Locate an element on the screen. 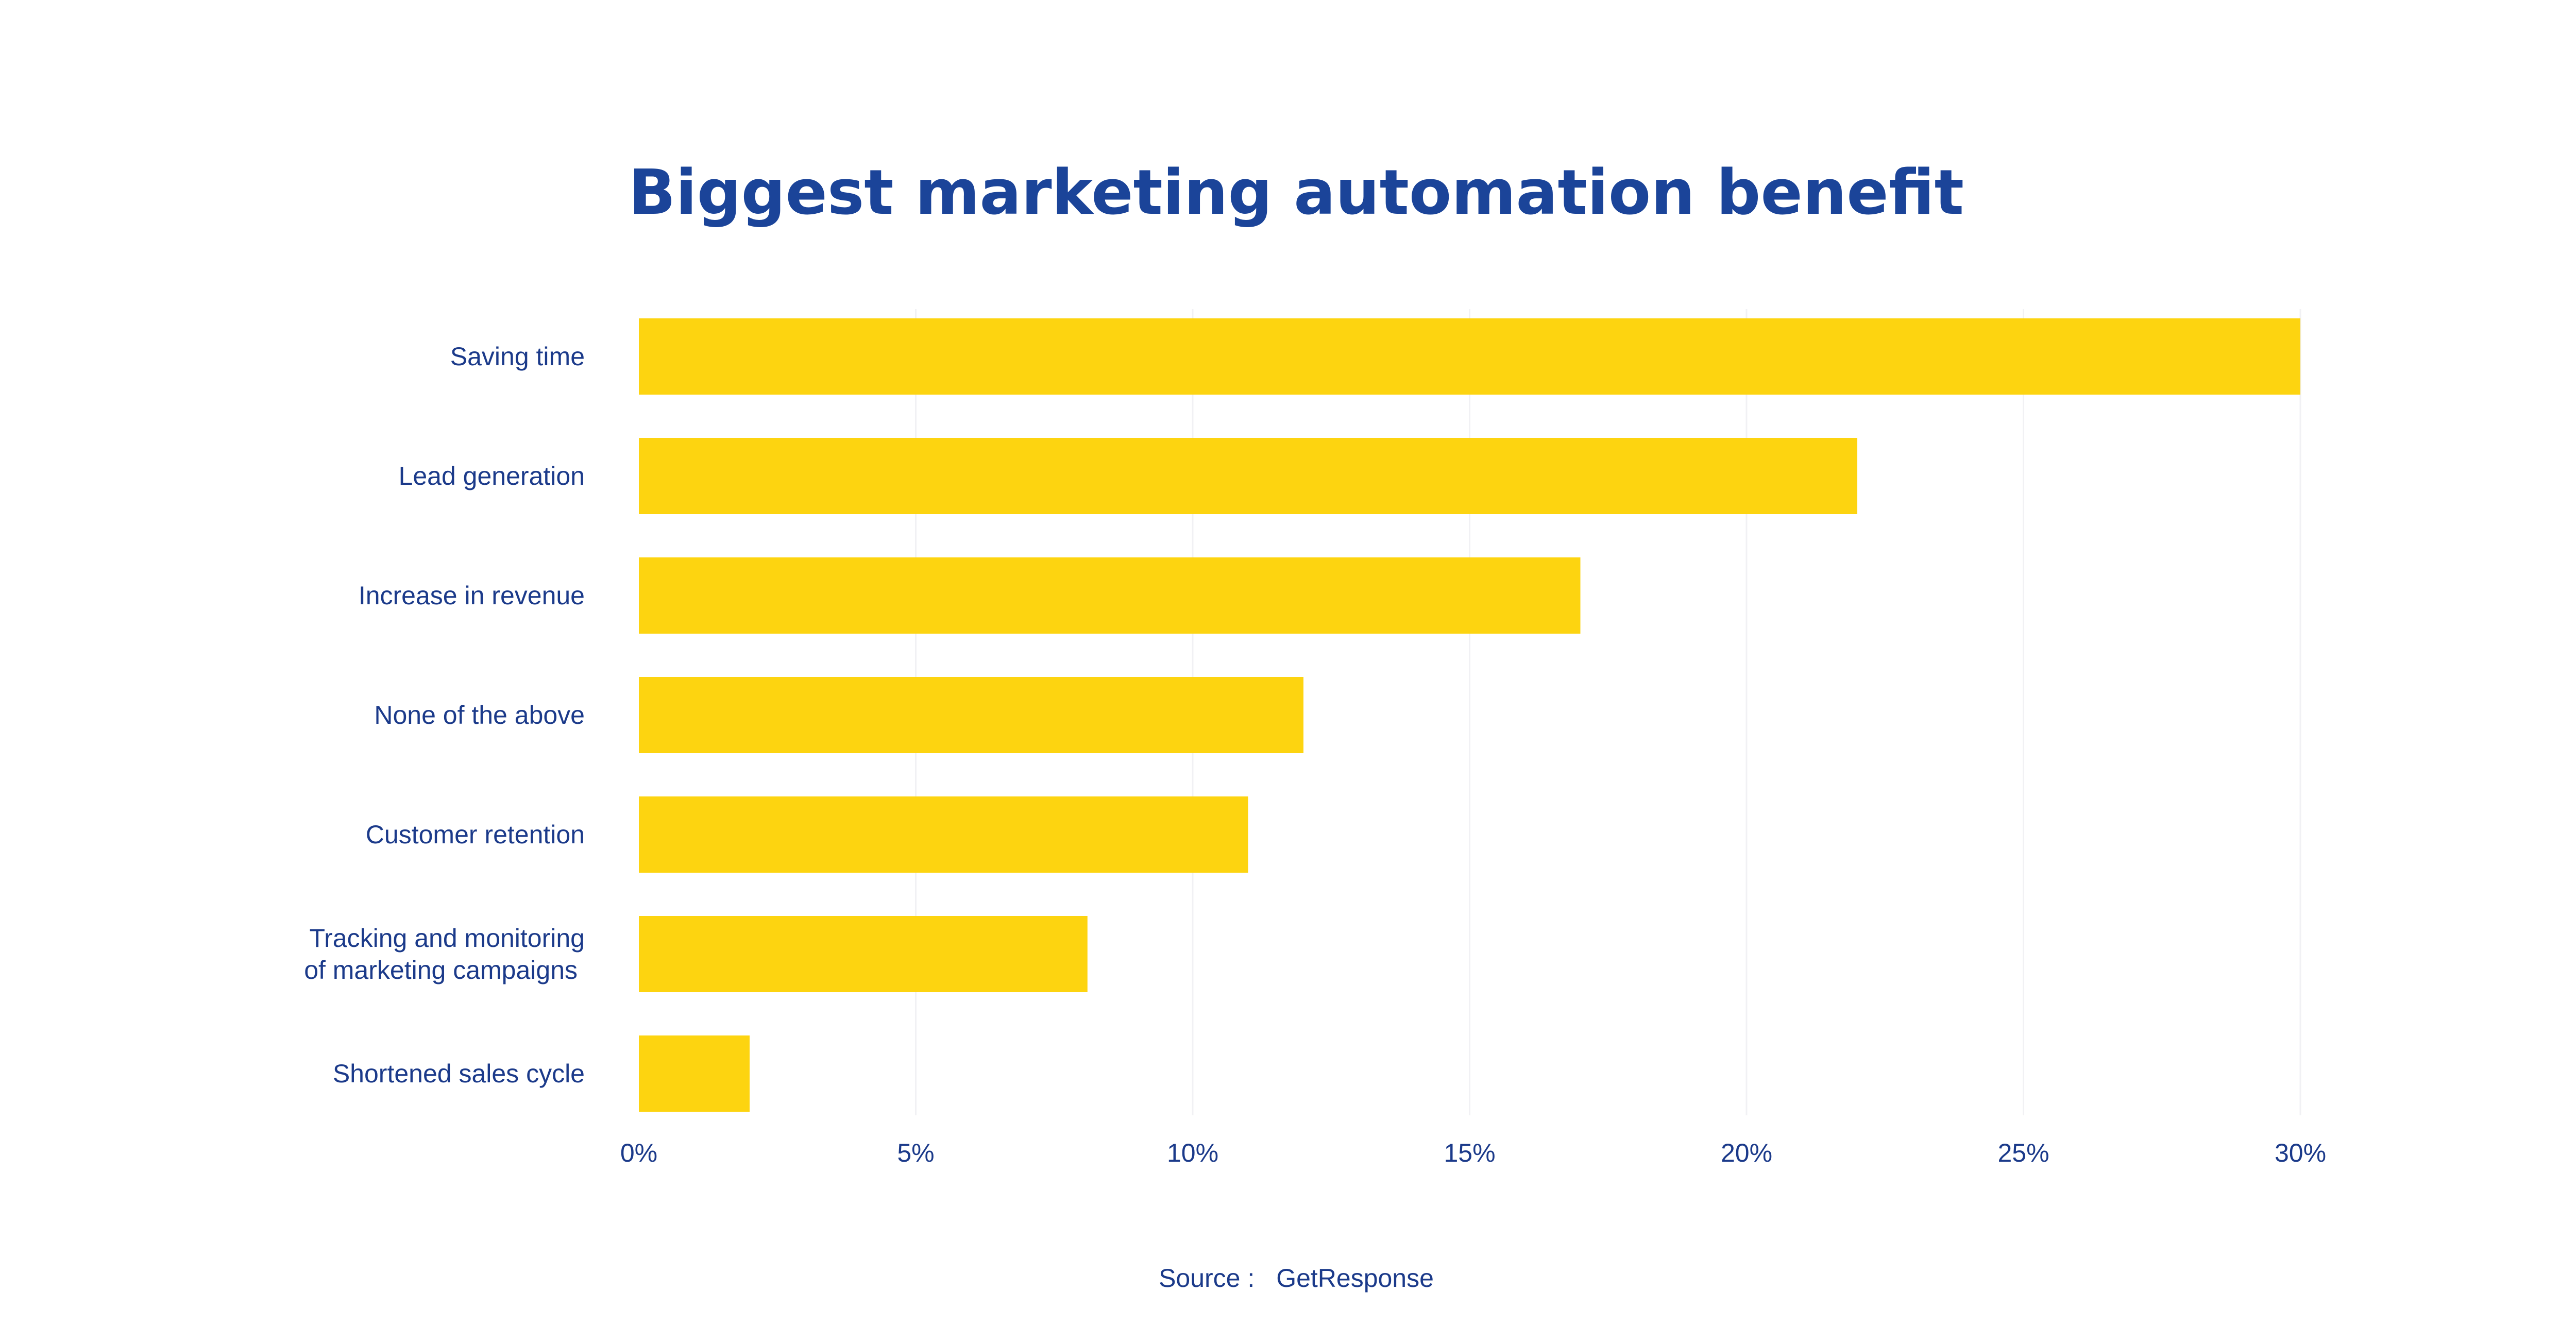 The height and width of the screenshot is (1342, 2576). category-label-line: Customer retention is located at coordinates (475, 834).